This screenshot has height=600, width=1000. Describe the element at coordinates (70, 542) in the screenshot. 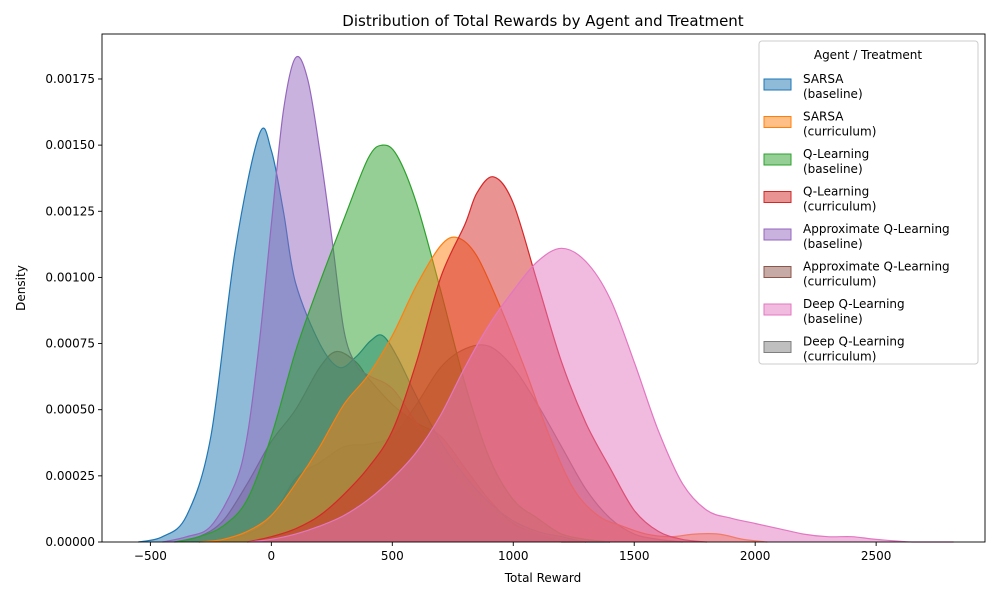

I see `y-tick-label: 0.00000` at that location.